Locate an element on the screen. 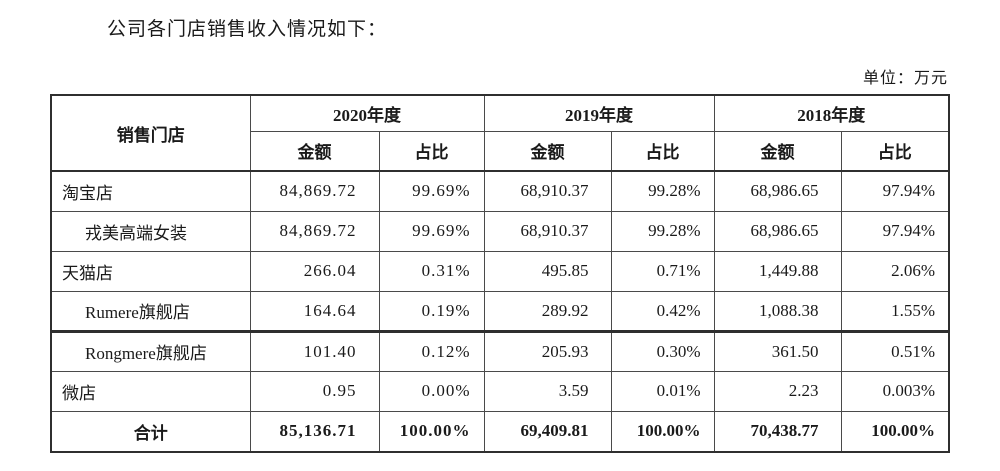 The width and height of the screenshot is (1000, 471). total-amount-2019-cell: 69,409.81 is located at coordinates (547, 431).